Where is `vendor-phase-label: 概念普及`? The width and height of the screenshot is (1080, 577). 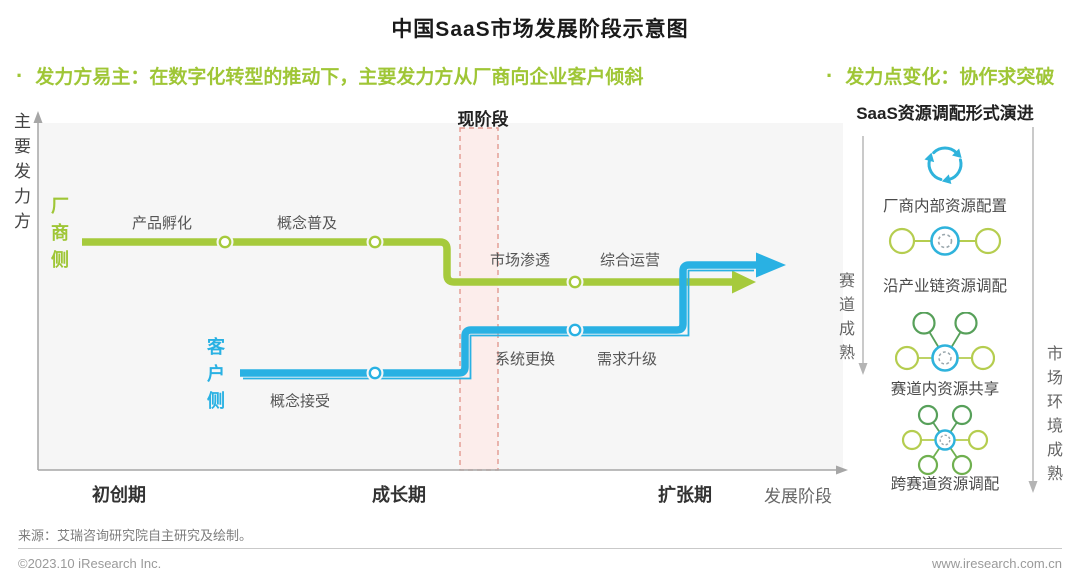 vendor-phase-label: 概念普及 is located at coordinates (306, 223).